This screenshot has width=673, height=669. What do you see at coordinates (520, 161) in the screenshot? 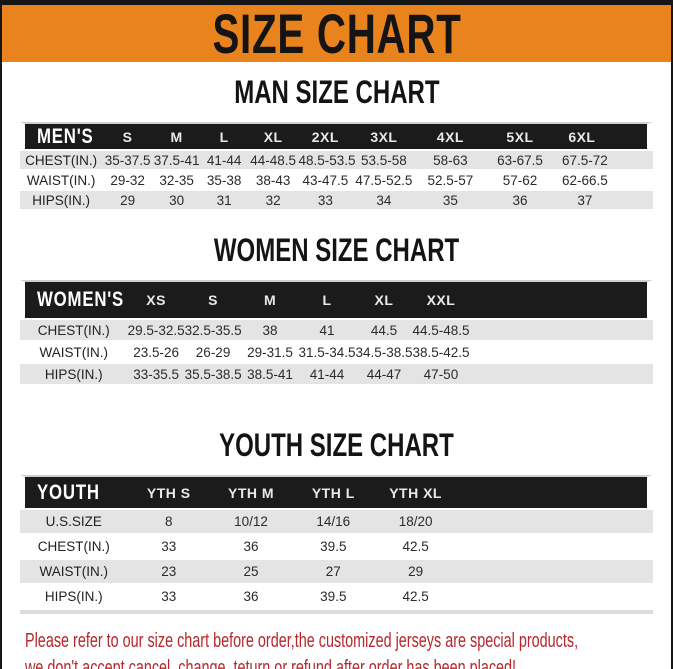
I see `cell-value: 63-67.5` at bounding box center [520, 161].